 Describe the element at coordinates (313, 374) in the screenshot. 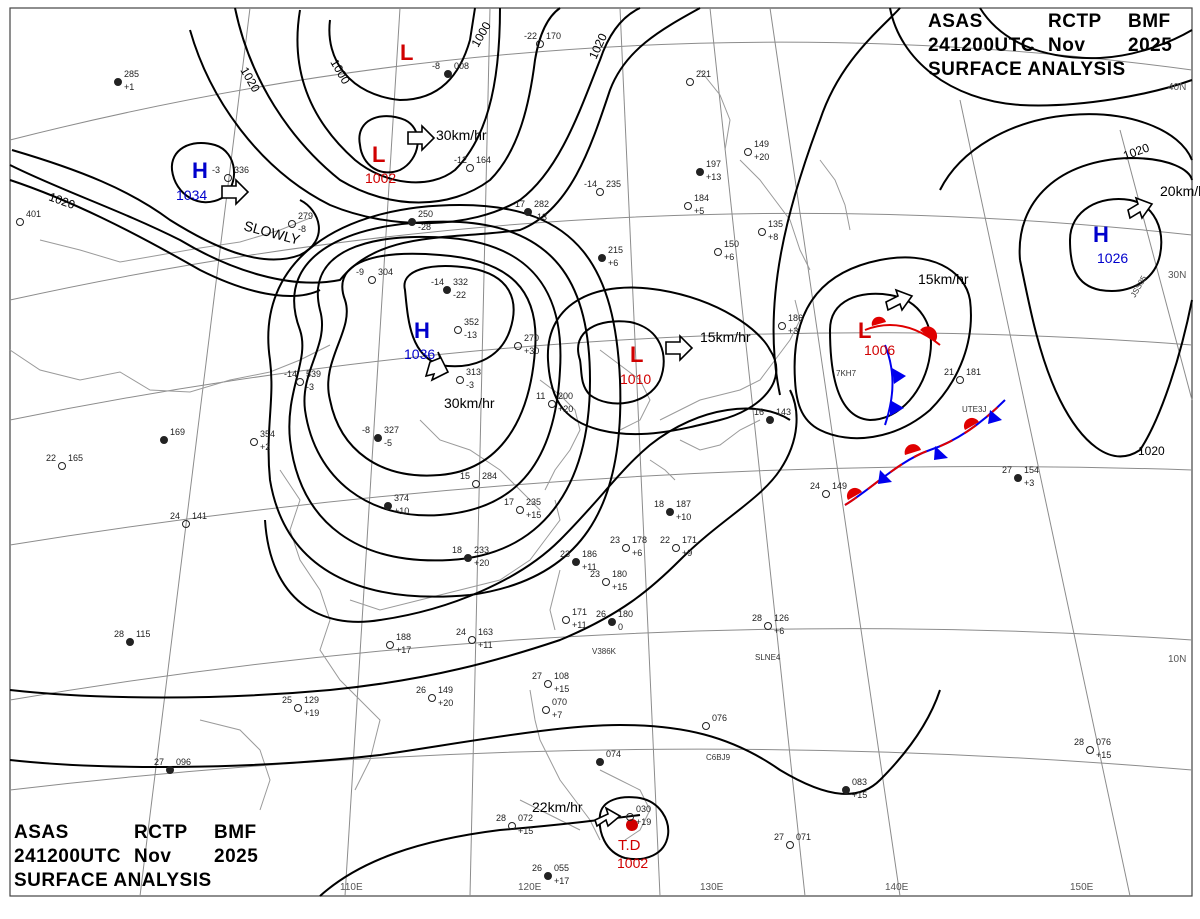

I see `station-pressure: 539` at that location.